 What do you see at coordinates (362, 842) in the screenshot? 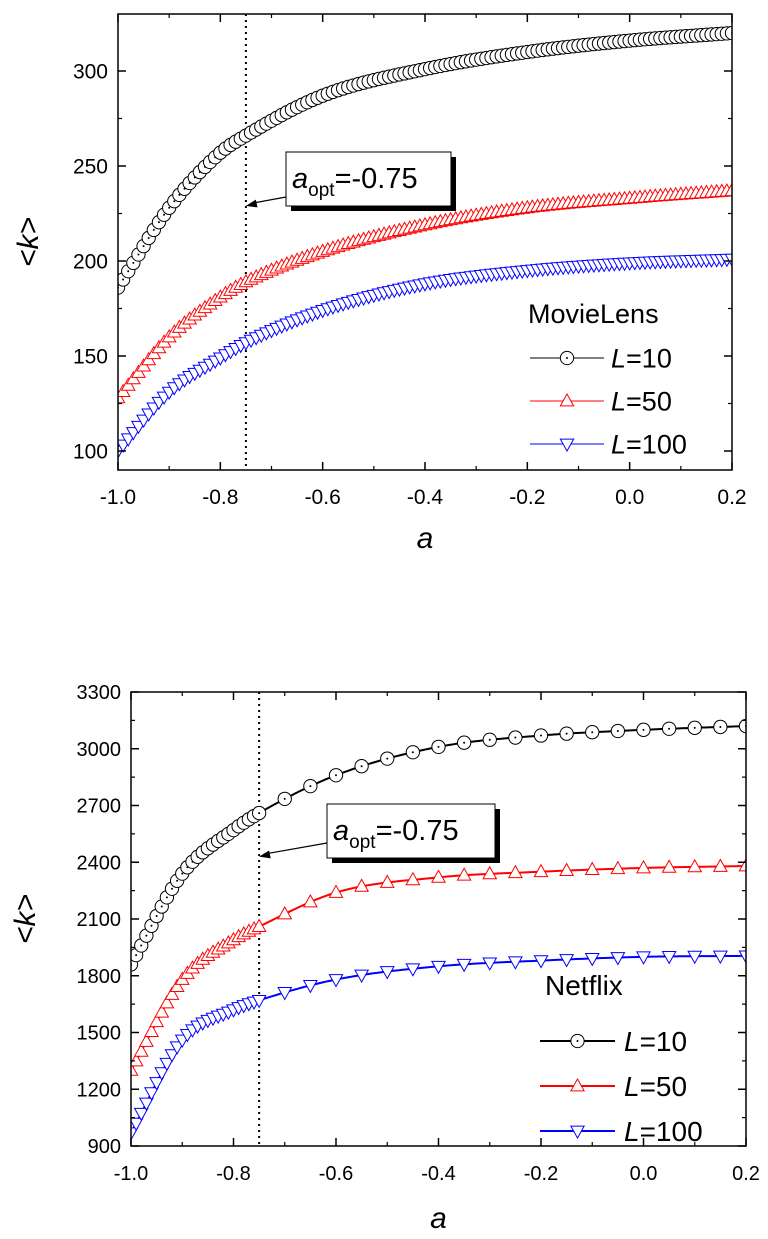
I see `annotation-subscript: opt` at bounding box center [362, 842].